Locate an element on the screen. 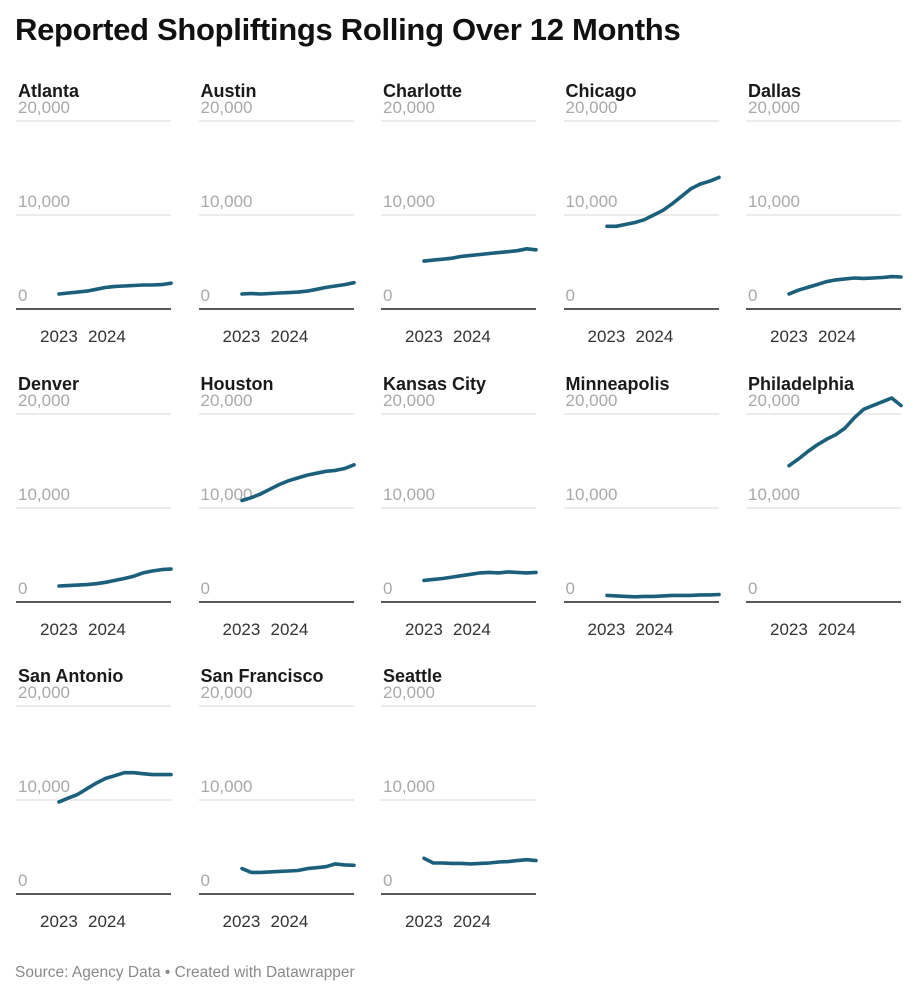 Image resolution: width=920 pixels, height=1000 pixels. panel-title: Denver is located at coordinates (49, 383).